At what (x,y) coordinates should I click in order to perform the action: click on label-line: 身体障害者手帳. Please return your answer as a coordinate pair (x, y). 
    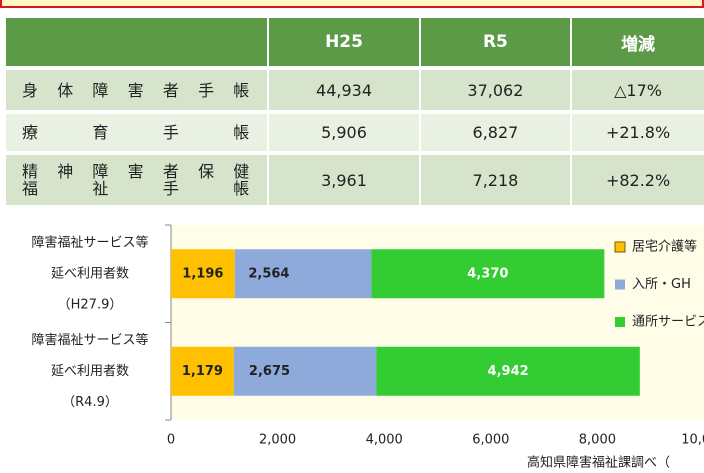
    Looking at the image, I should click on (136, 90).